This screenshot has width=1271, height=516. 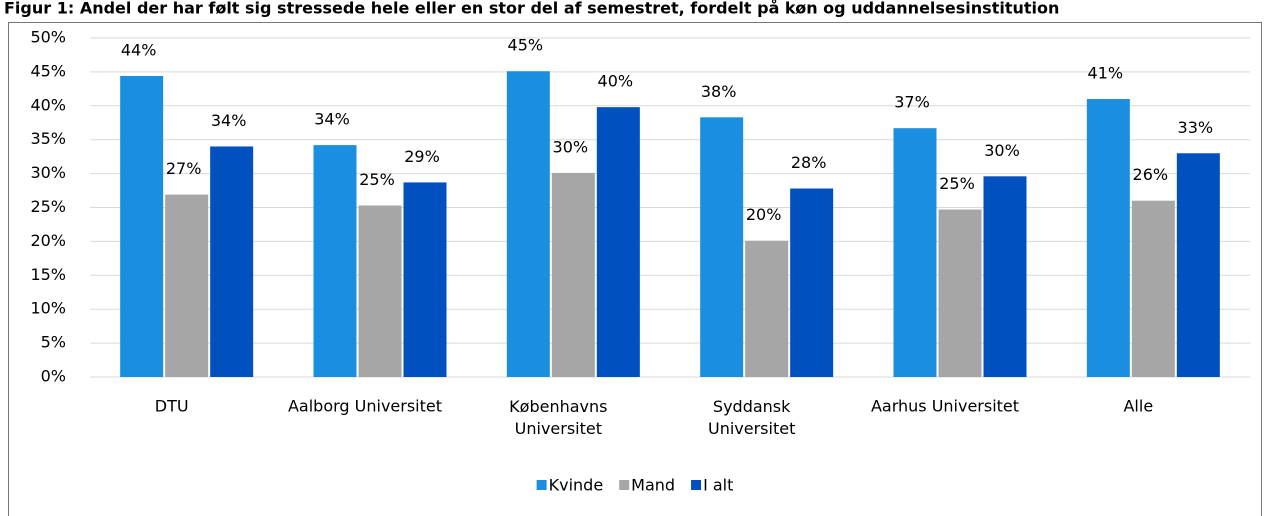 I want to click on data-label: 45%, so click(x=526, y=45).